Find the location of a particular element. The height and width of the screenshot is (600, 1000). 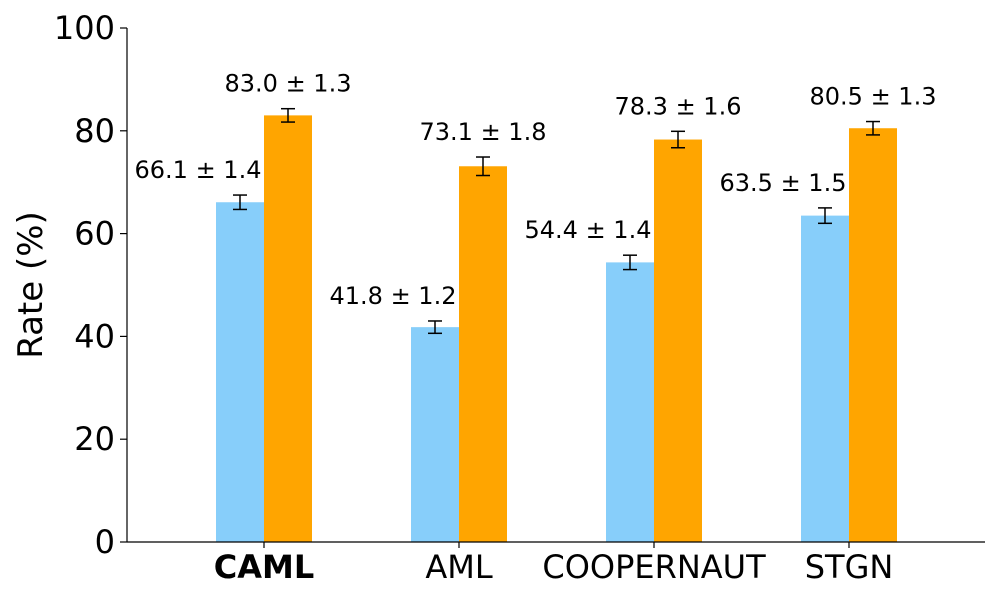

data-label-stgn-series-1: 63.5 ± 1.5 is located at coordinates (783, 183).